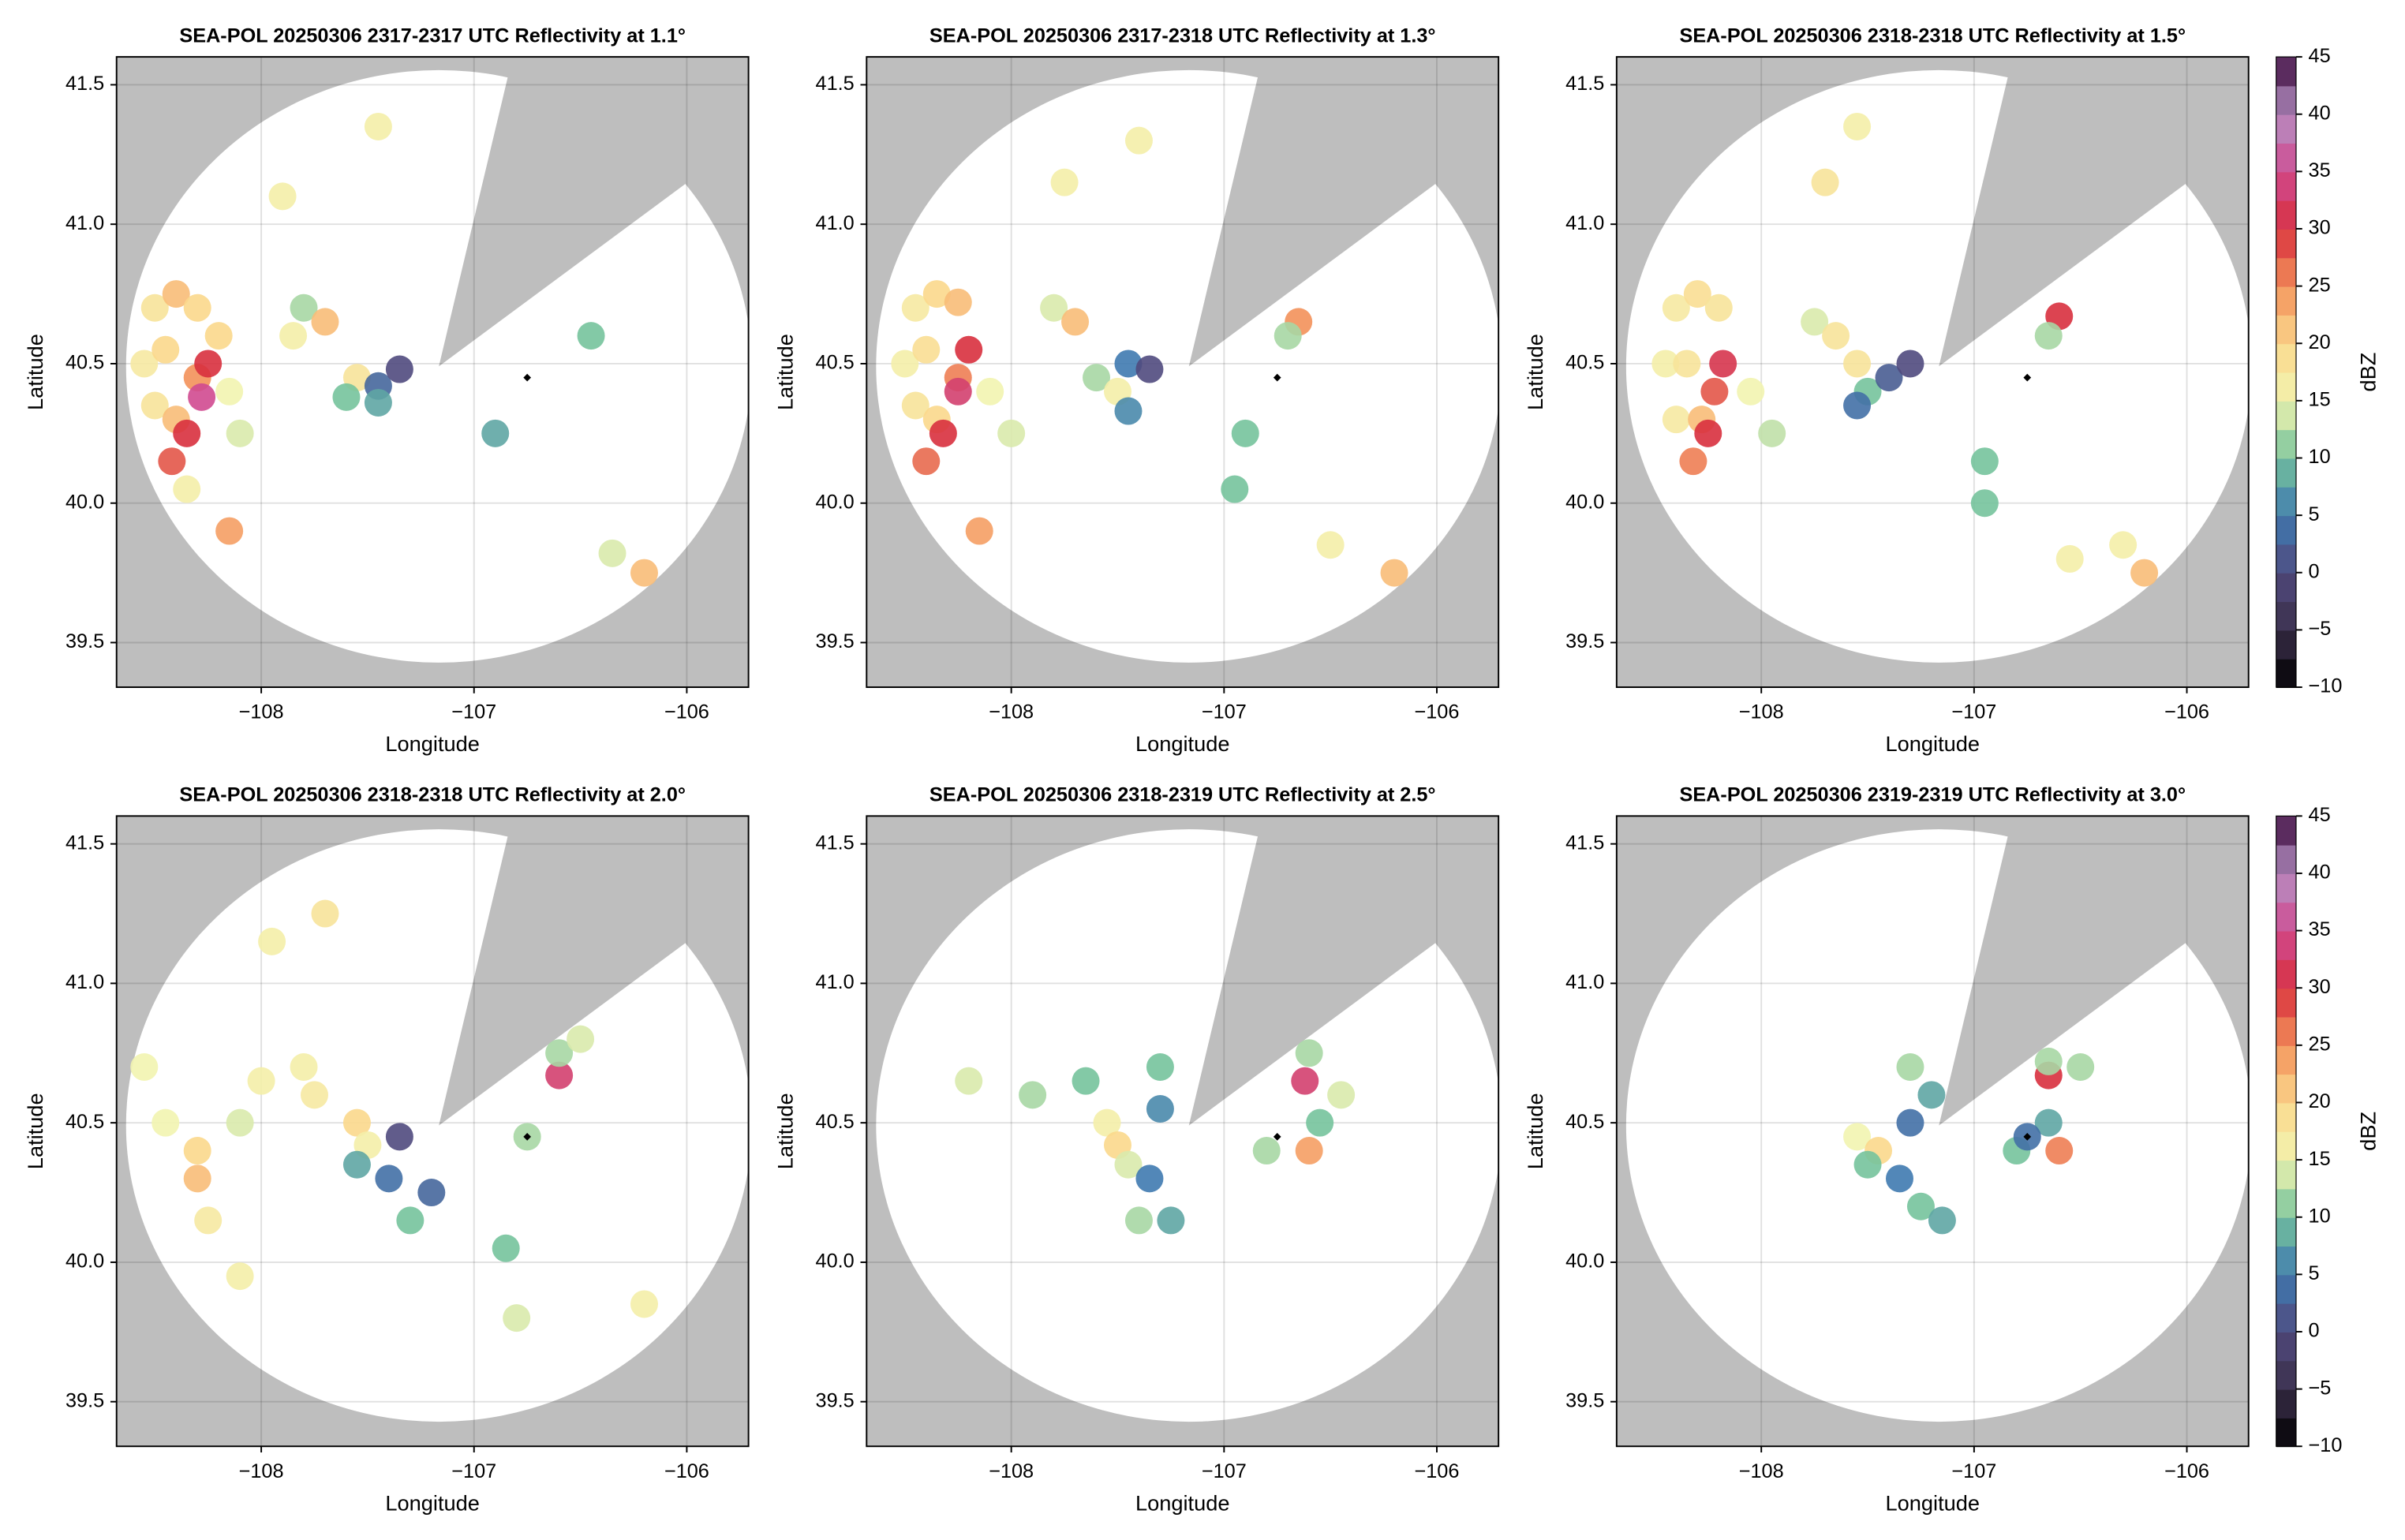  Describe the element at coordinates (527, 377) in the screenshot. I see `radar-site` at that location.